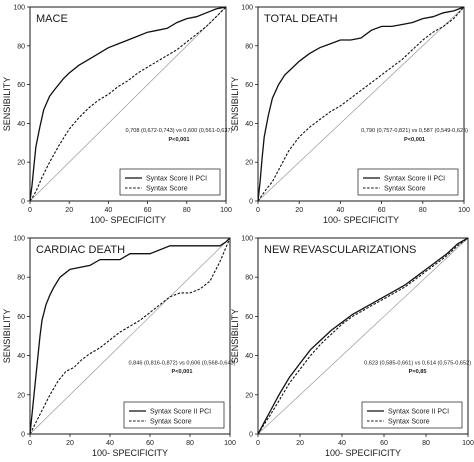  Describe the element at coordinates (80, 250) in the screenshot. I see `panel-title: CARDIAC DEATH` at that location.